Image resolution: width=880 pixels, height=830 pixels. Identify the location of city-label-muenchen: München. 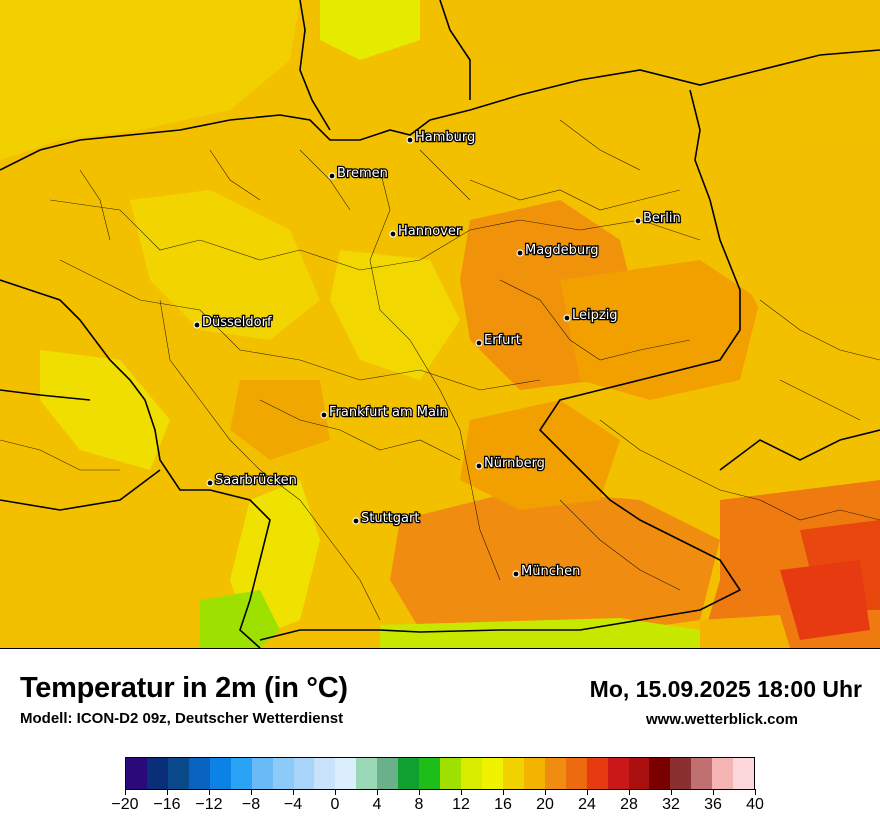
(550, 571).